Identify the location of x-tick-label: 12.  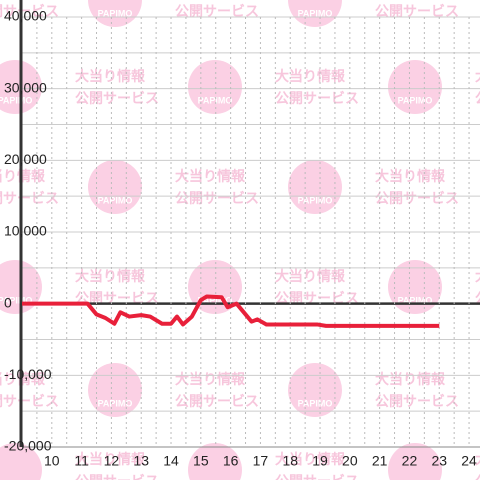
(112, 461).